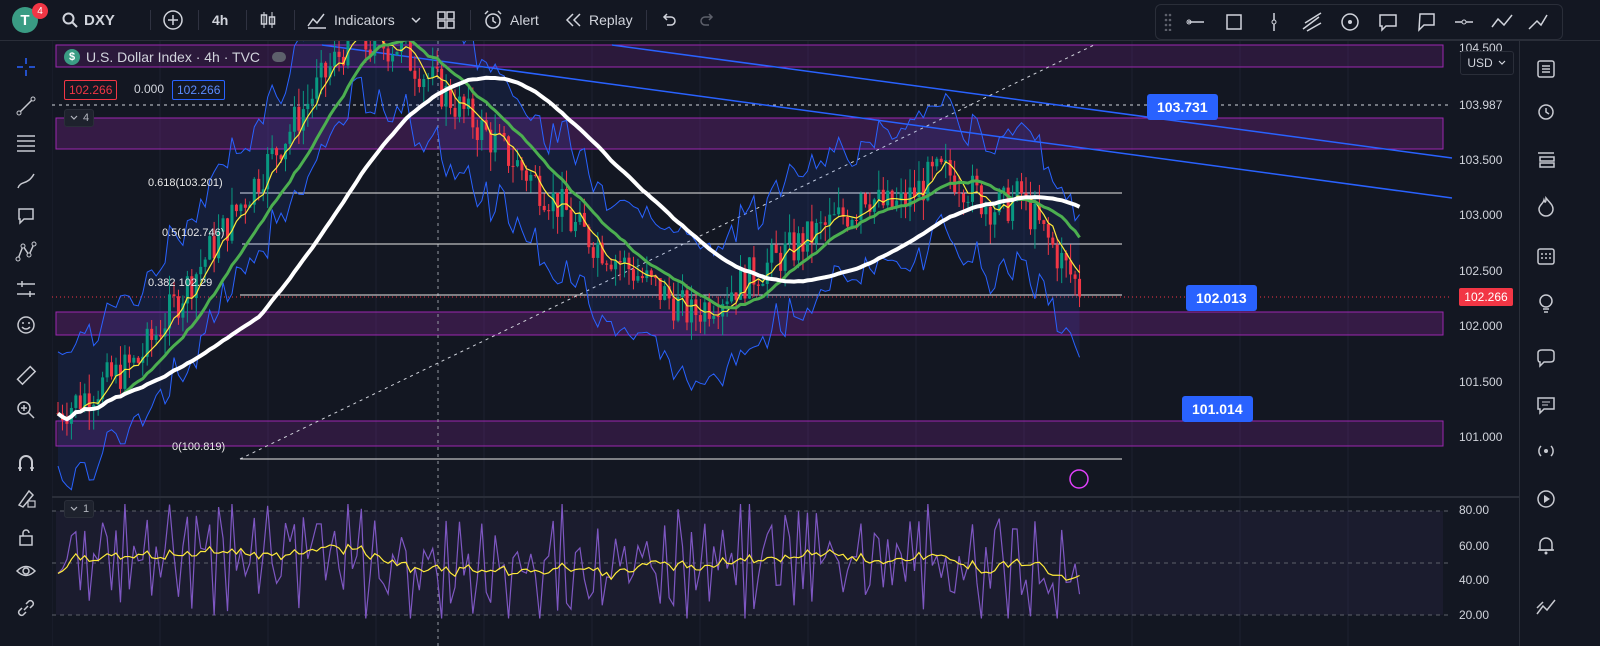  What do you see at coordinates (173, 20) in the screenshot?
I see `compare-button` at bounding box center [173, 20].